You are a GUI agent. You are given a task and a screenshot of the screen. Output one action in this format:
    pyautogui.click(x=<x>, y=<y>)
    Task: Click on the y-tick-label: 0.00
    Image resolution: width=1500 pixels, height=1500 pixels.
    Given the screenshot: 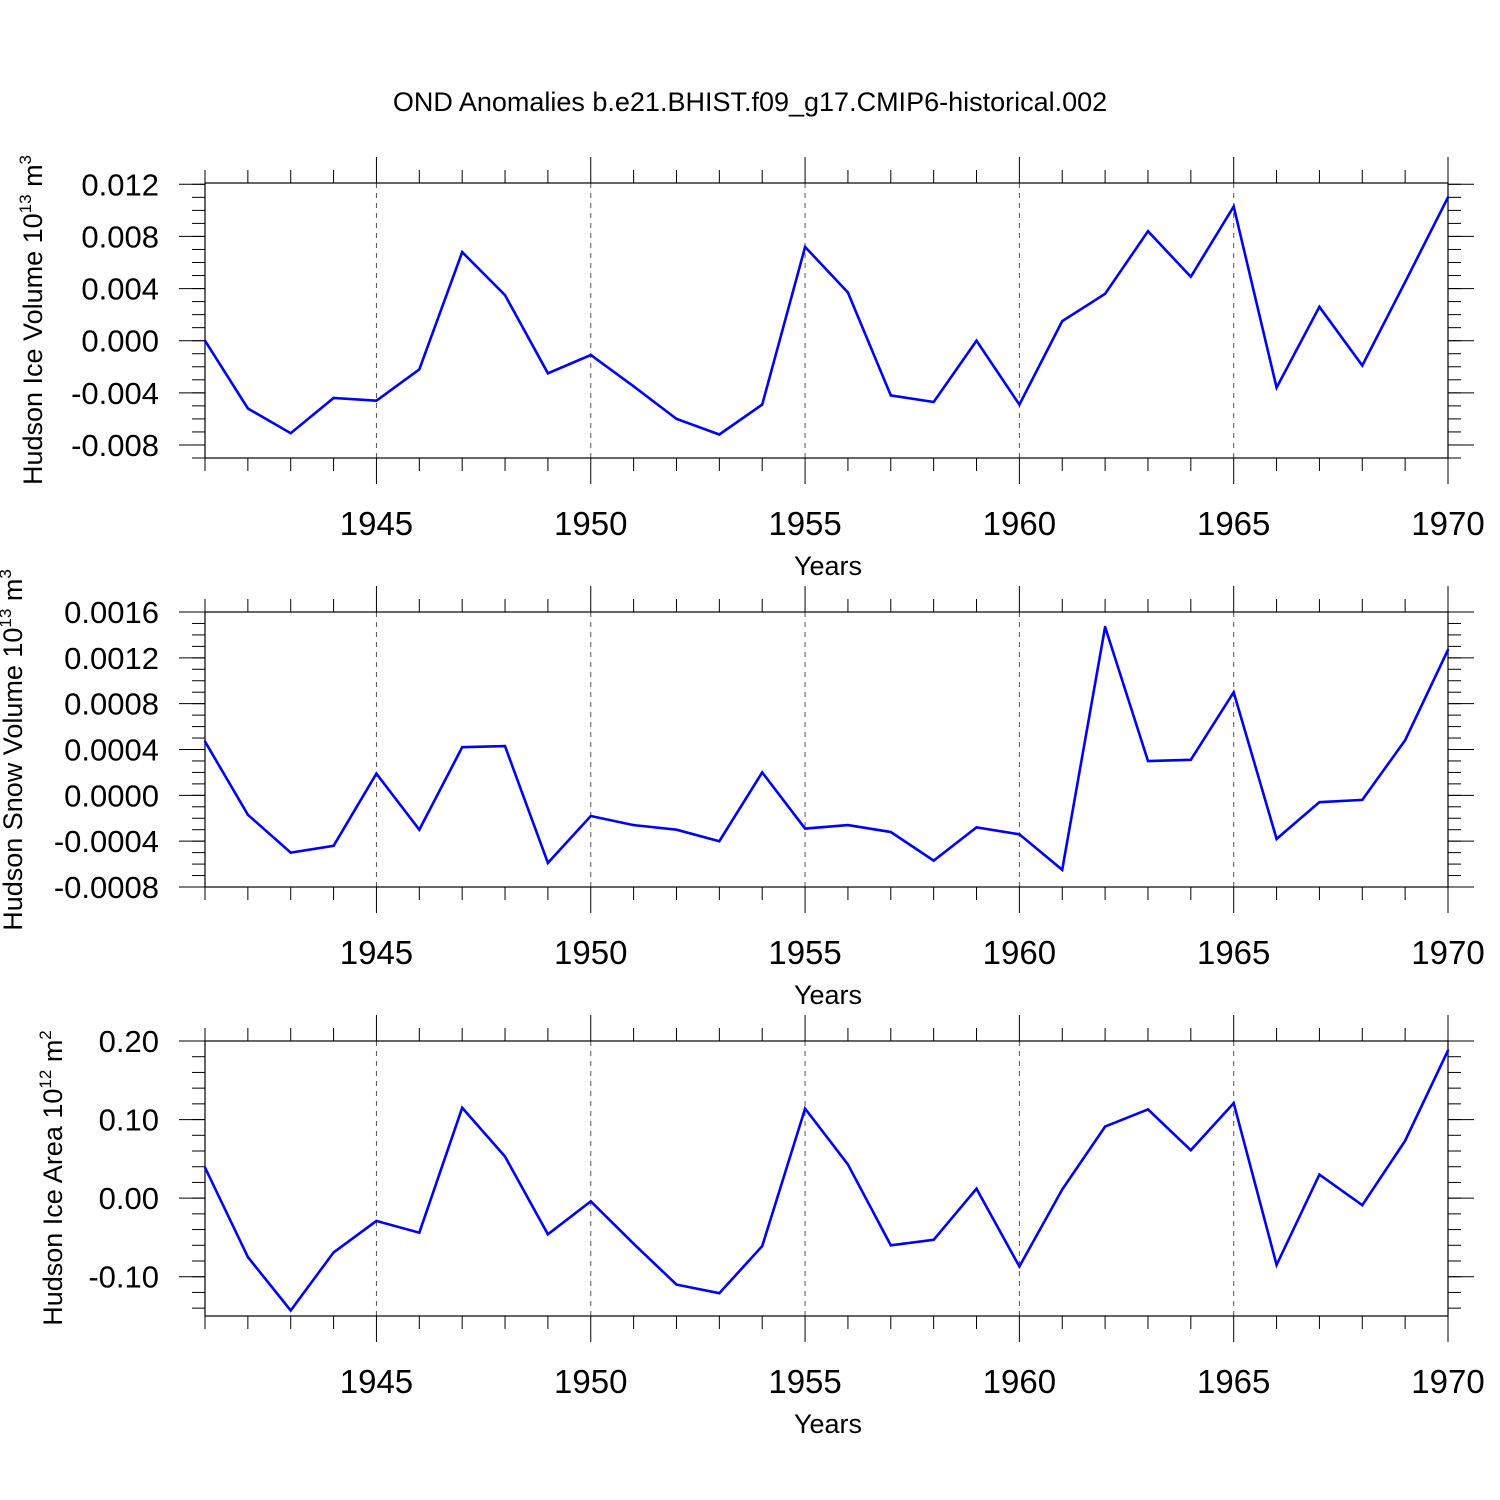 What is the action you would take?
    pyautogui.click(x=129, y=1198)
    